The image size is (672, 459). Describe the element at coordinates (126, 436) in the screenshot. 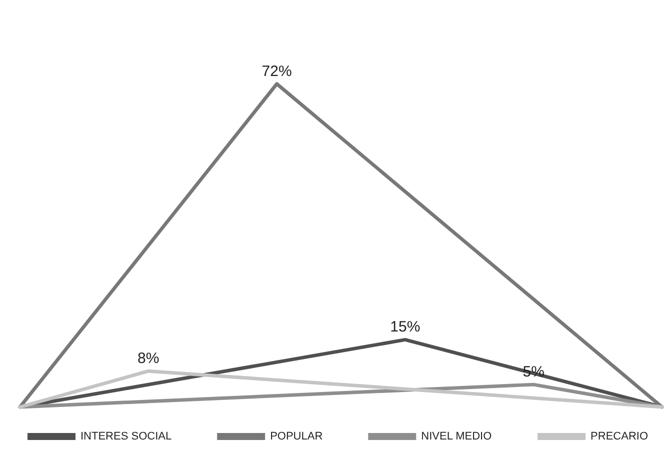

I see `legend-label: INTERES SOCIAL` at that location.